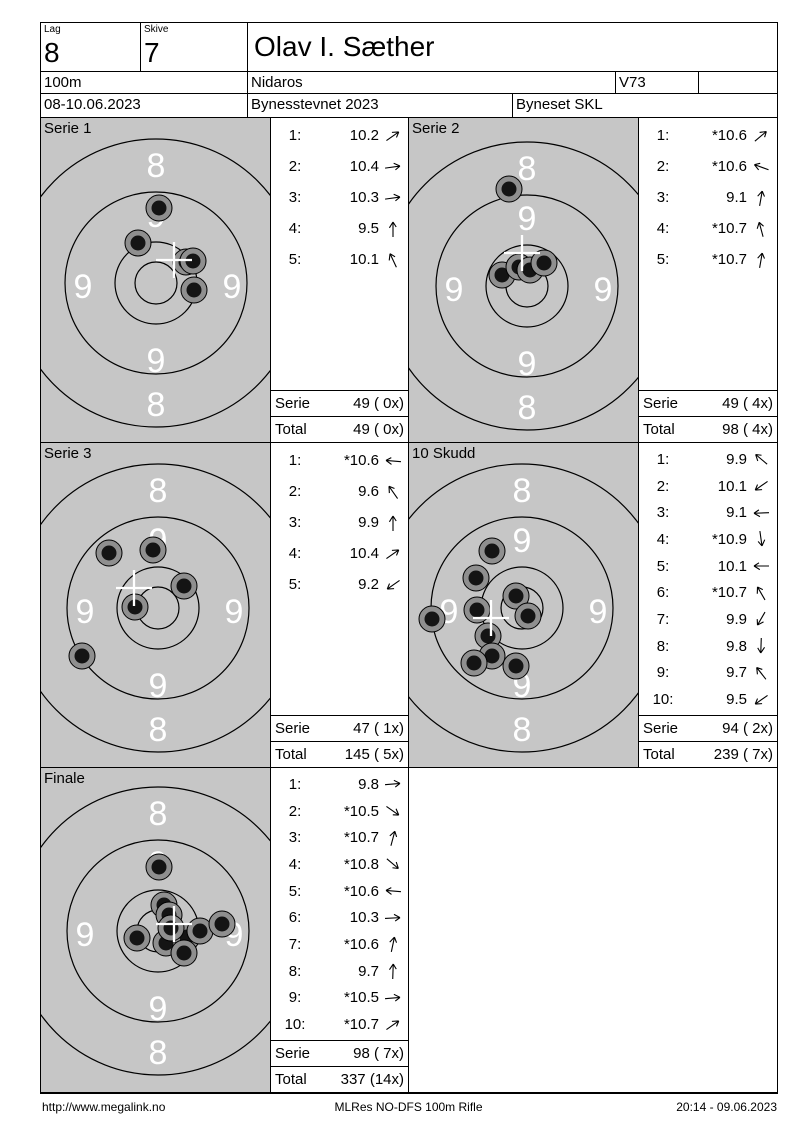 The height and width of the screenshot is (1130, 800). What do you see at coordinates (368, 971) in the screenshot?
I see `shot-value: 9.7` at bounding box center [368, 971].